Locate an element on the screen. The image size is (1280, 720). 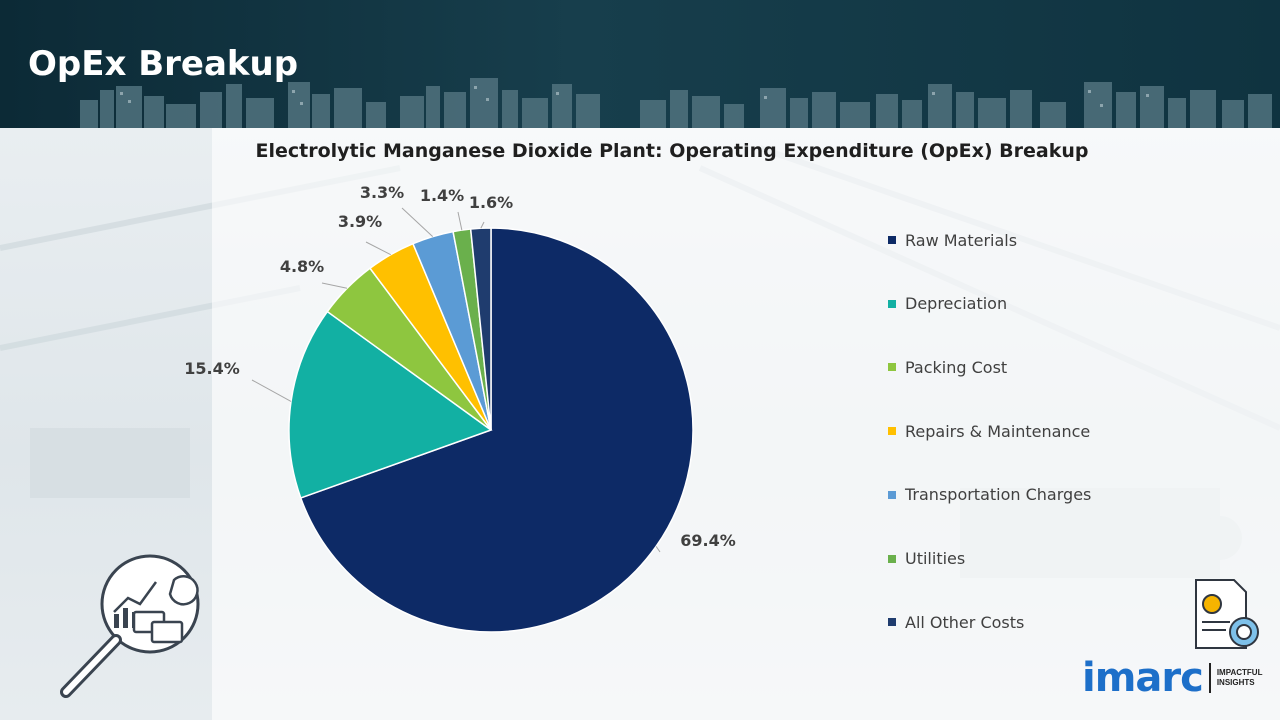
logo-divider is located at coordinates (1209, 678).